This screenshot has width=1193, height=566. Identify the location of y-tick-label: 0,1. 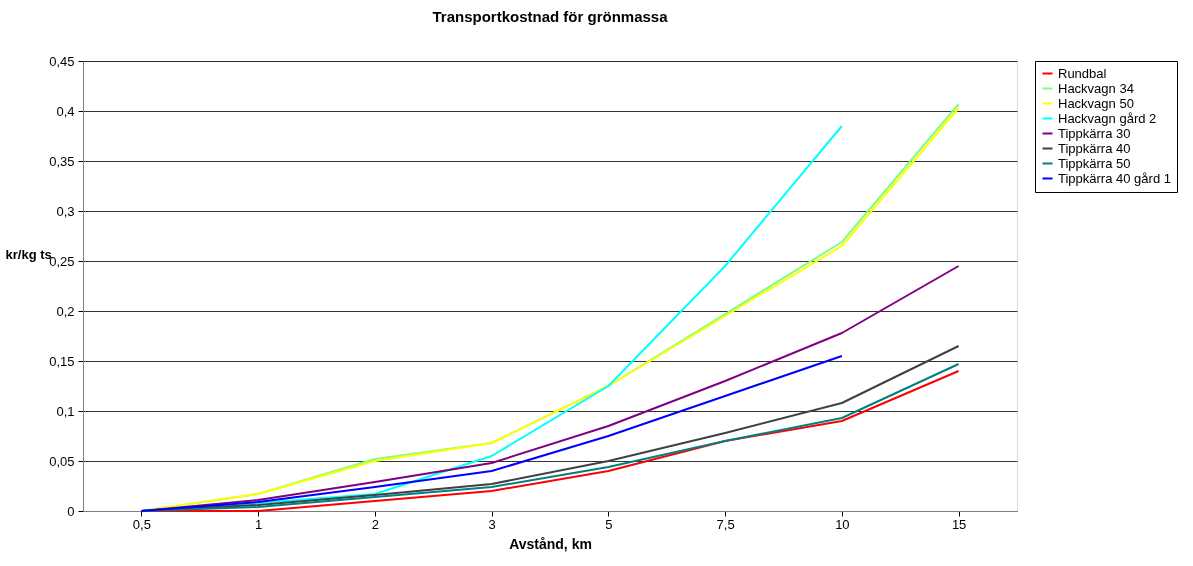
(65, 411).